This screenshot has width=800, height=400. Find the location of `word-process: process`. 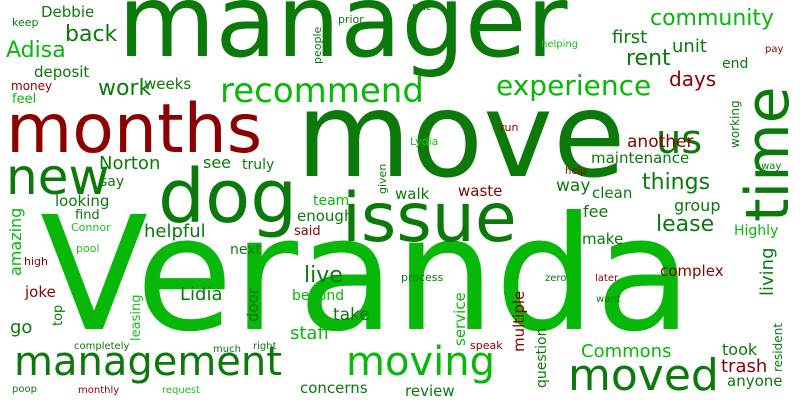

word-process: process is located at coordinates (422, 277).